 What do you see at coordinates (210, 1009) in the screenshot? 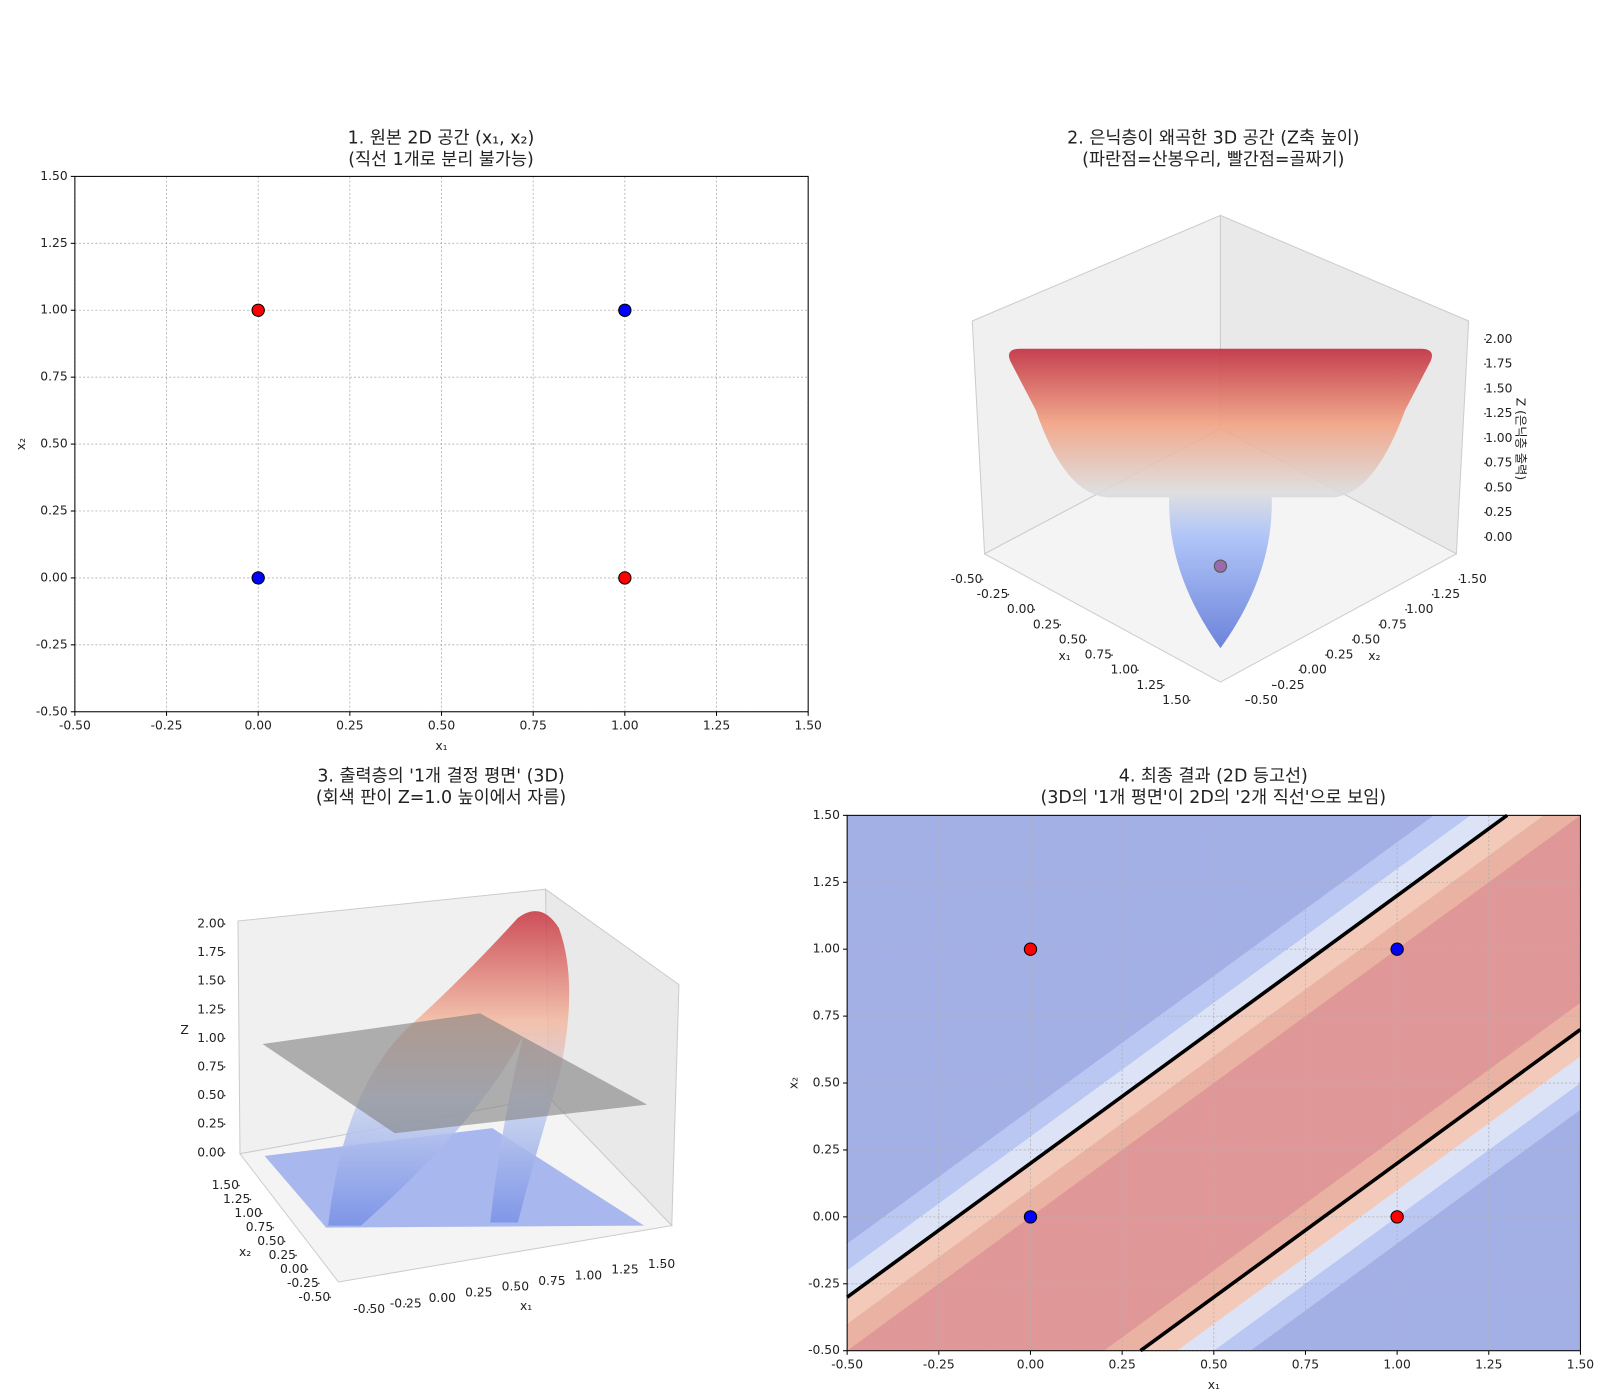
I see `z-tick-label: 1.25` at bounding box center [210, 1009].